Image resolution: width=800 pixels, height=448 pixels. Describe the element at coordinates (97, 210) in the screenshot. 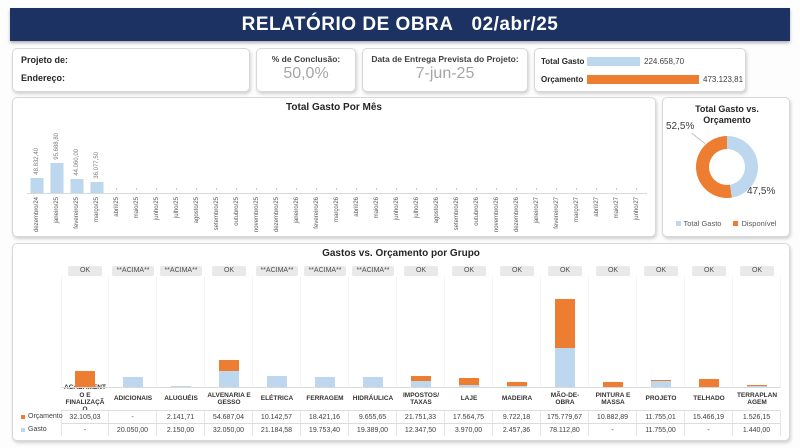

I see `month-axis-label: março/25` at that location.